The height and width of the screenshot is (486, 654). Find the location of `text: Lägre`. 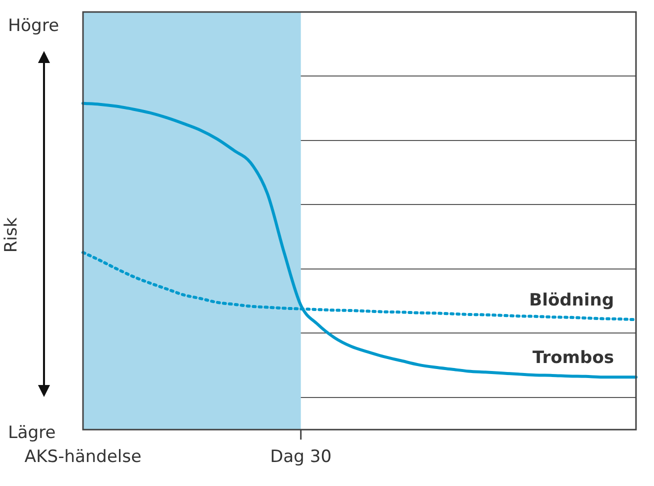

text: Lägre is located at coordinates (32, 433).